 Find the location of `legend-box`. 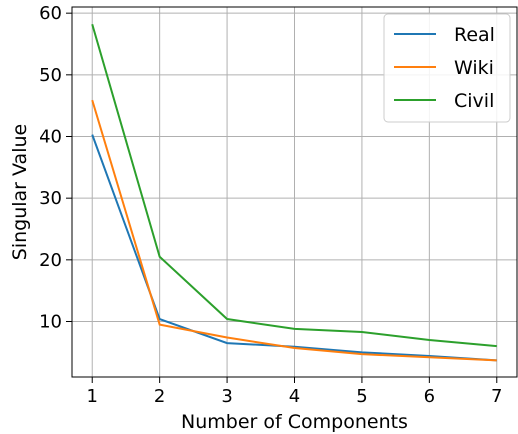

legend-box is located at coordinates (447, 68).